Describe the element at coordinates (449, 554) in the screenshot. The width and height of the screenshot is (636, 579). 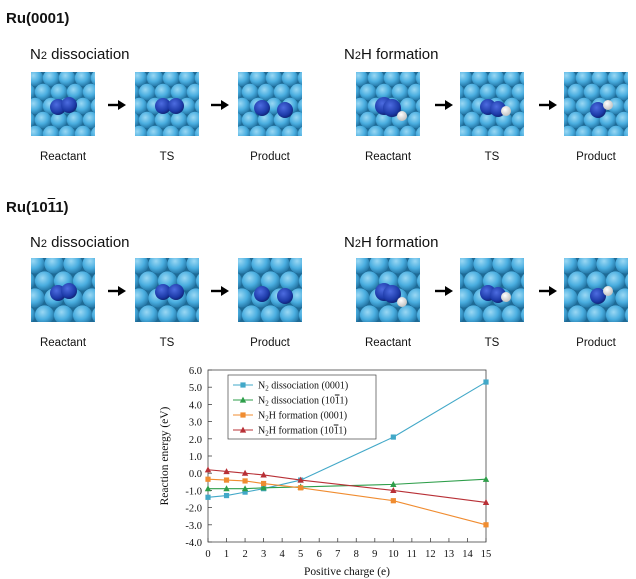
I see `x-tick-label: 13` at that location.